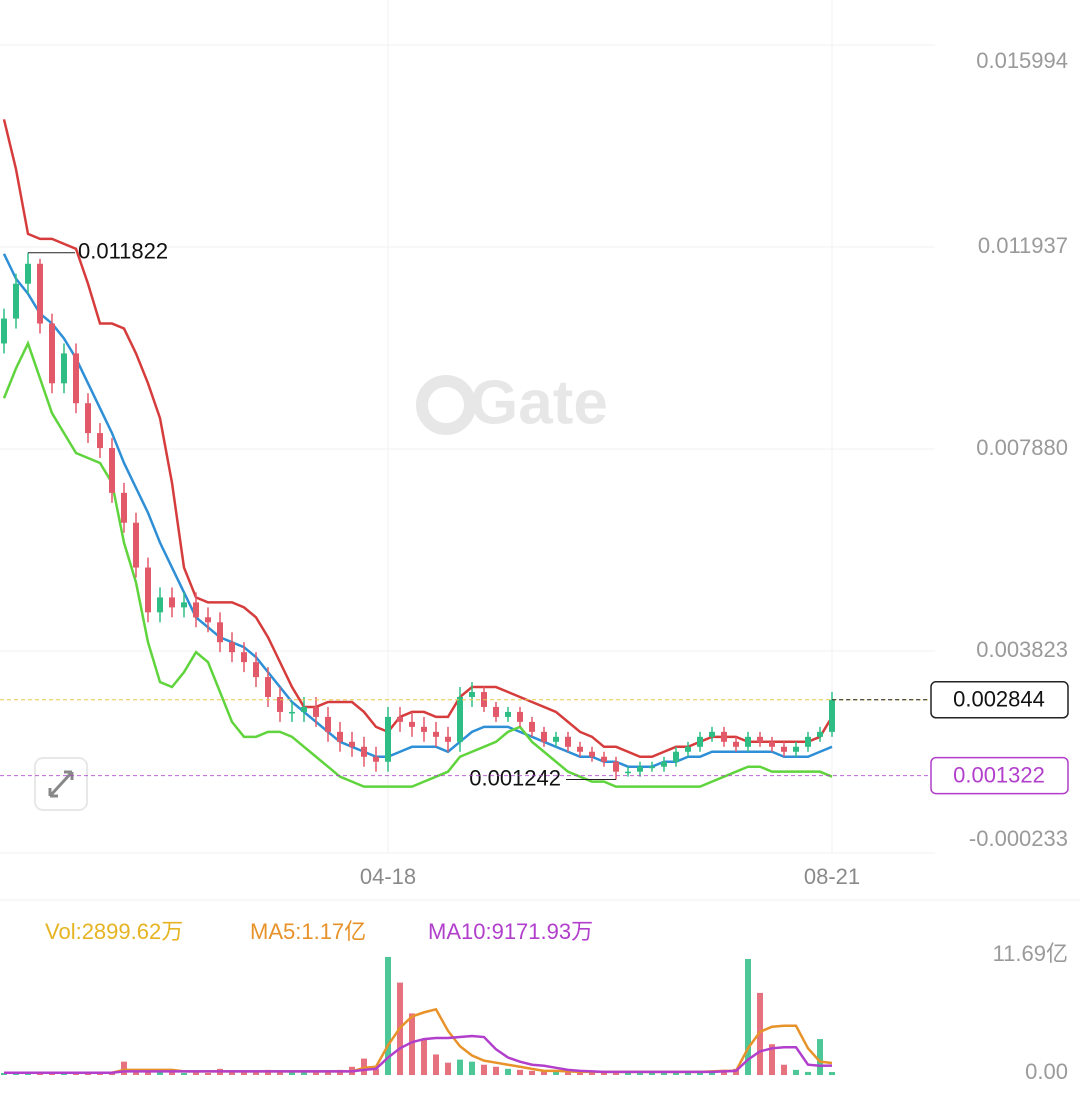 Image resolution: width=1080 pixels, height=1094 pixels. Describe the element at coordinates (539, 402) in the screenshot. I see `watermark-text: Gate` at that location.